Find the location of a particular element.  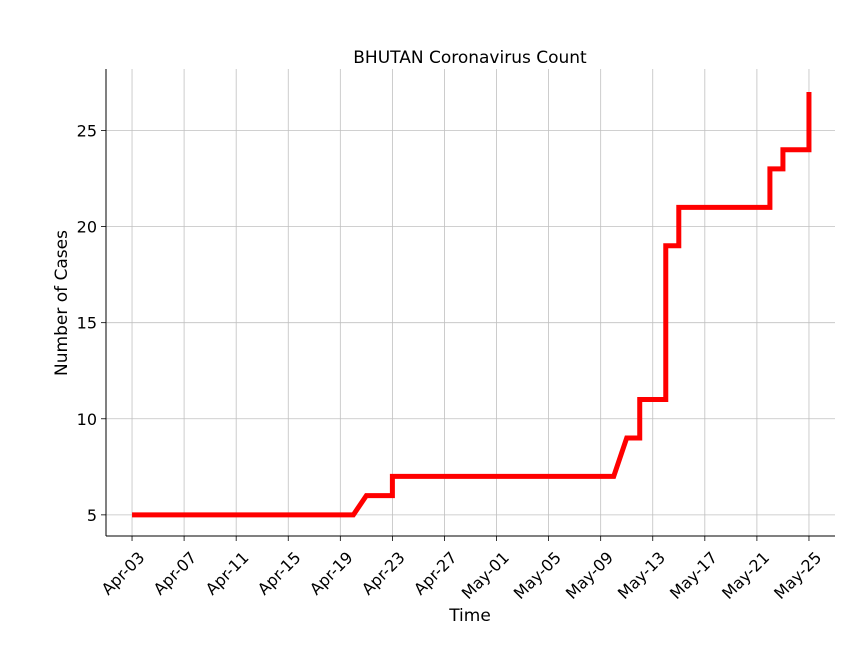

y-tick-label: 15 is located at coordinates (87, 323).